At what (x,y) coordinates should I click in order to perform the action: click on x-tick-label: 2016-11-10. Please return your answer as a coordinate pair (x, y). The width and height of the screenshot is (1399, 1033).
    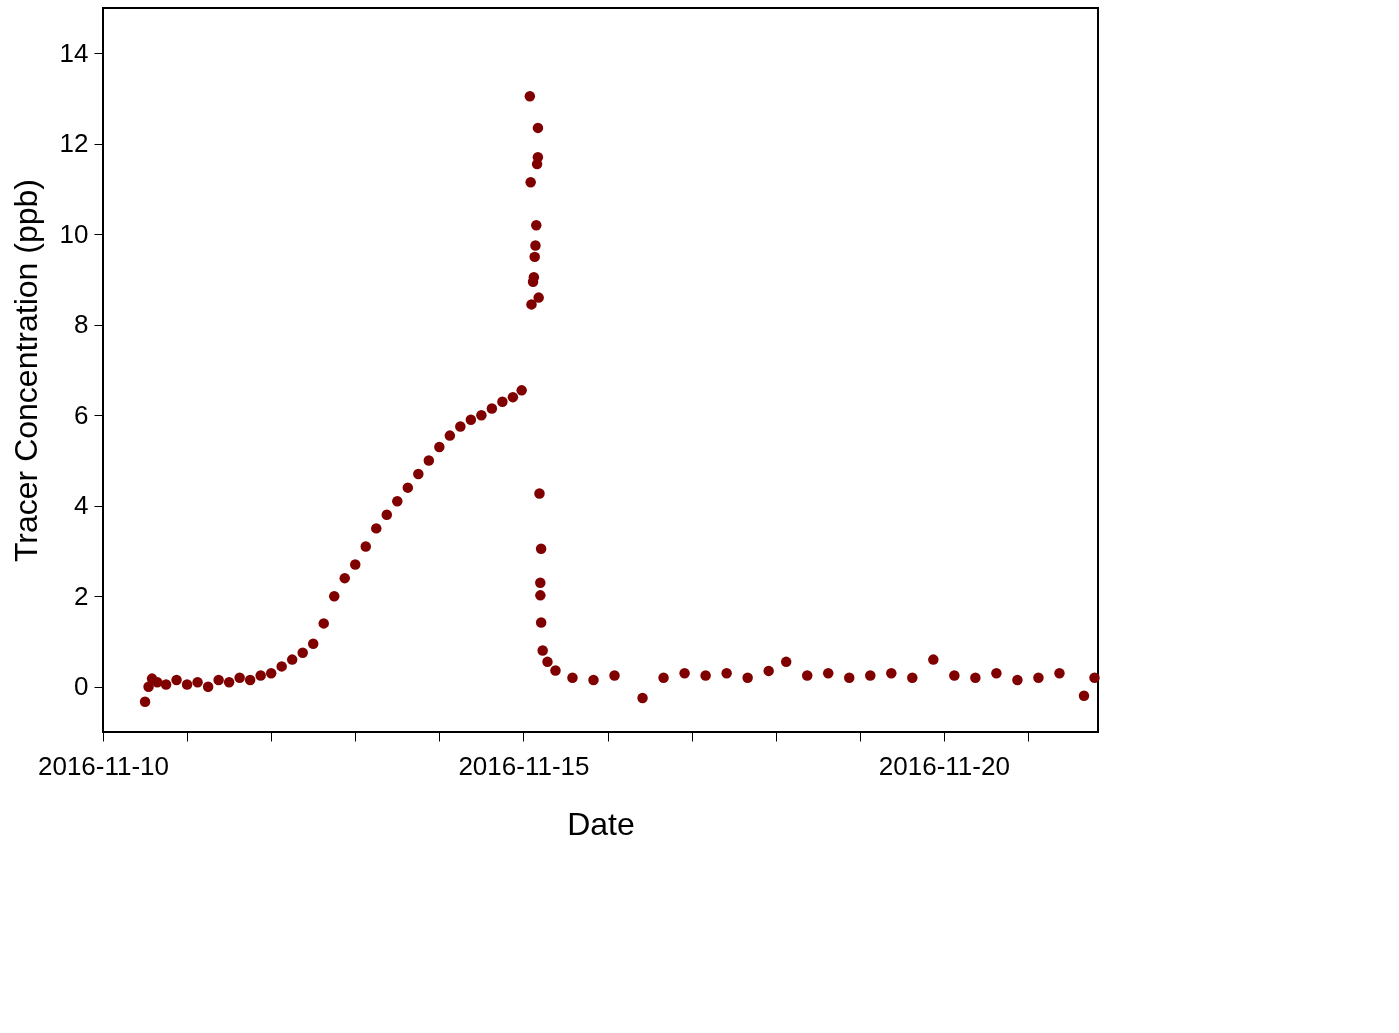
    Looking at the image, I should click on (103, 765).